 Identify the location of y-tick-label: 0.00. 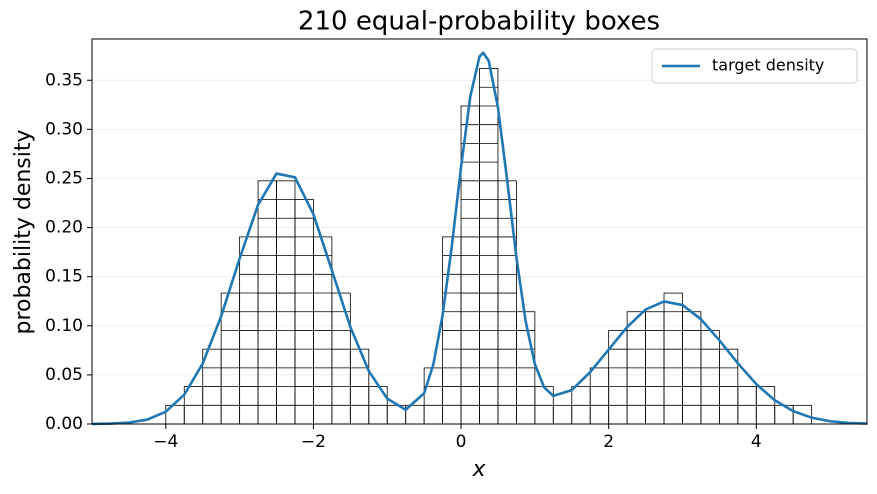
(64, 424).